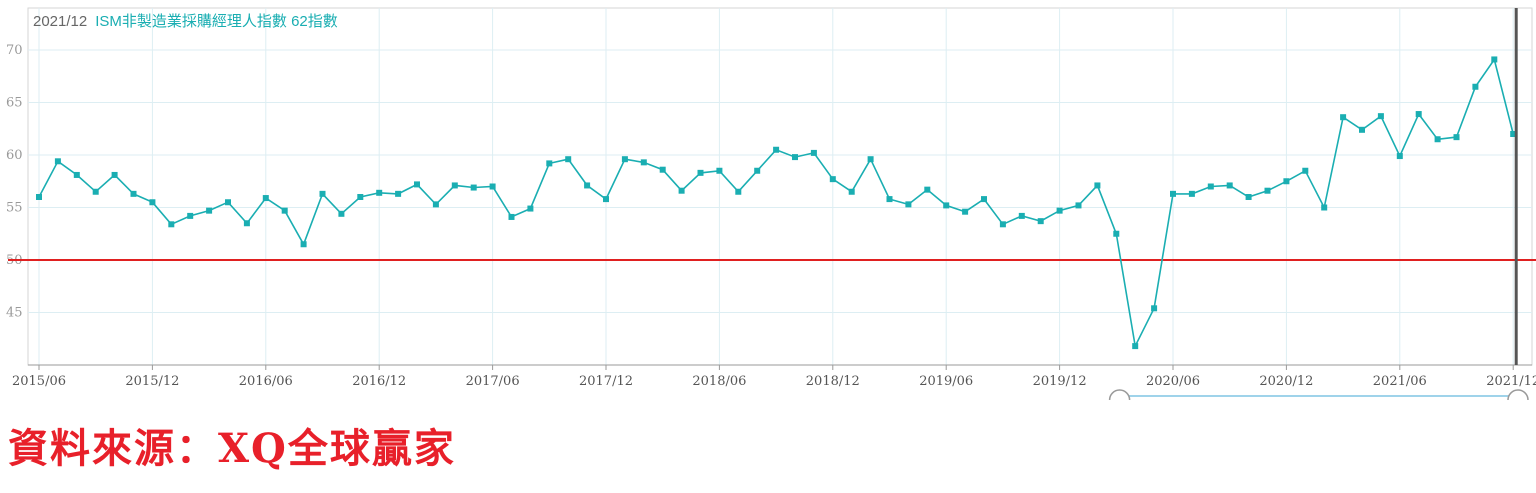 This screenshot has height=493, width=1536. Describe the element at coordinates (14, 103) in the screenshot. I see `y-tick-label: 65` at that location.